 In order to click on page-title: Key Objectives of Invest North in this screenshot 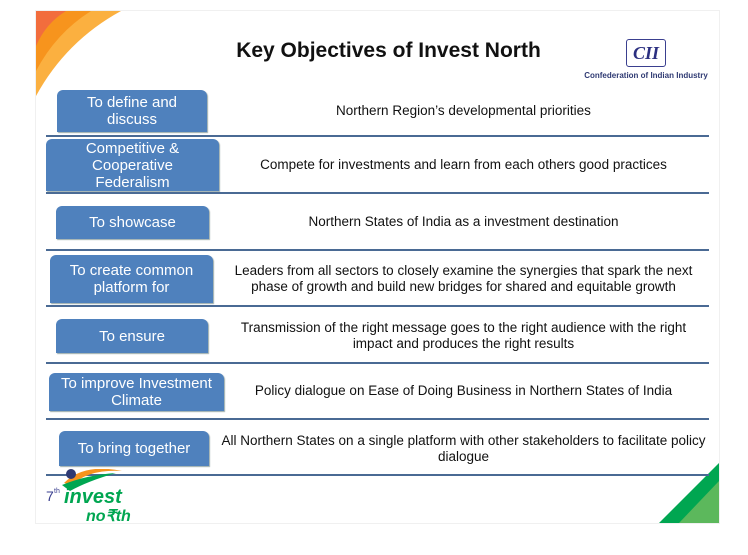, I will do `click(388, 50)`.